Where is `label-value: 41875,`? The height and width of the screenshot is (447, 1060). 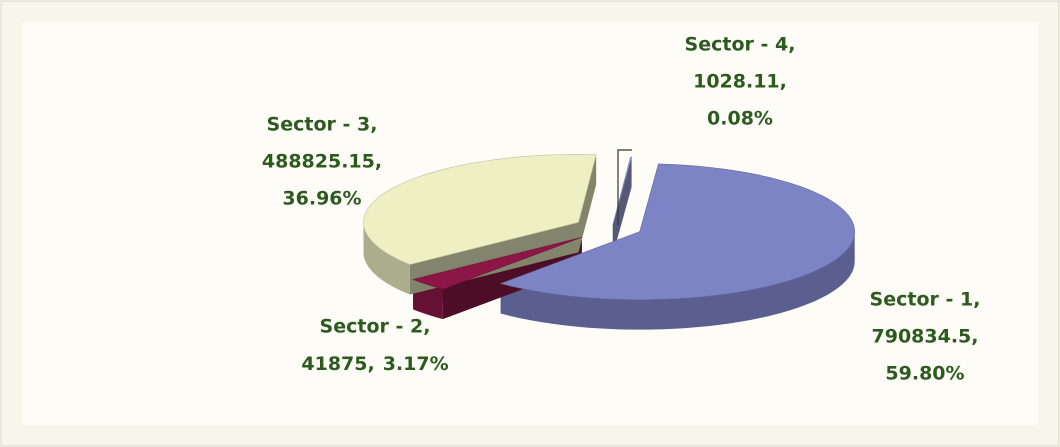
label-value: 41875, is located at coordinates (337, 364).